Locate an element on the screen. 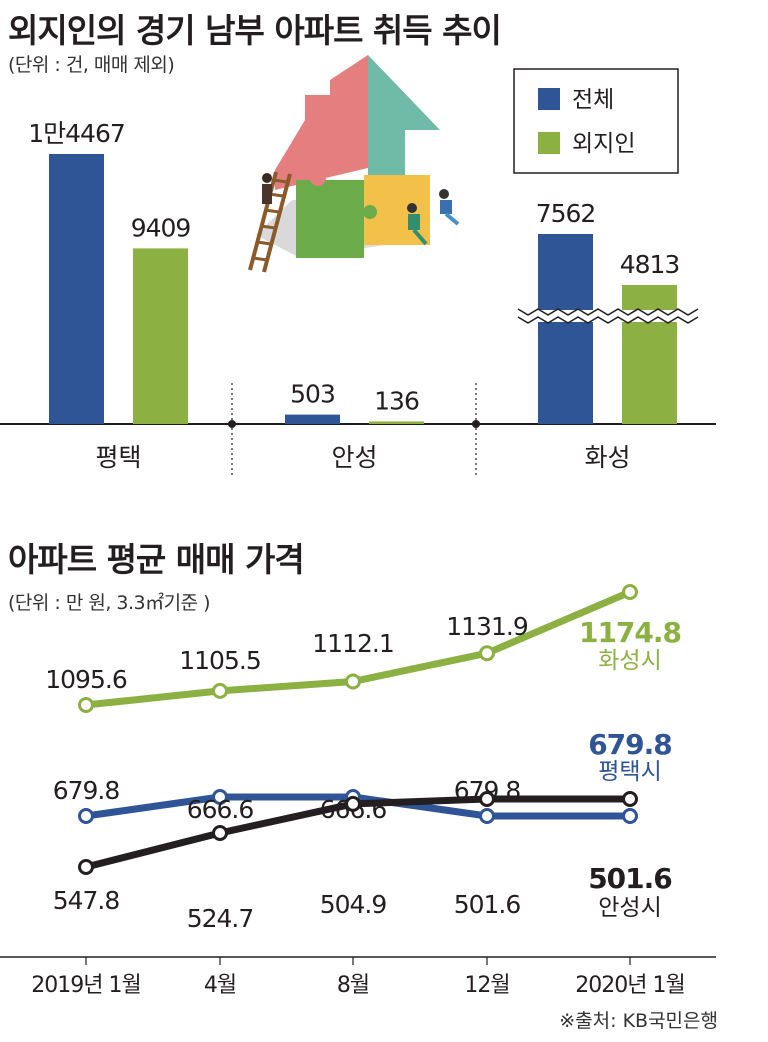  series-name-label: 안성시 is located at coordinates (629, 908).